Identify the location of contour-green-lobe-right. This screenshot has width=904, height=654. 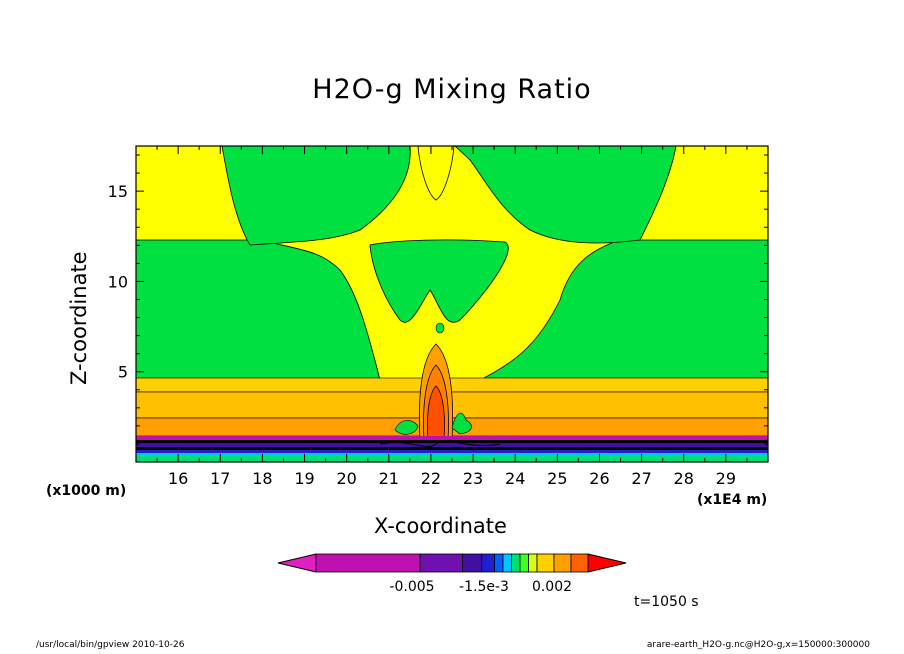
(461, 423).